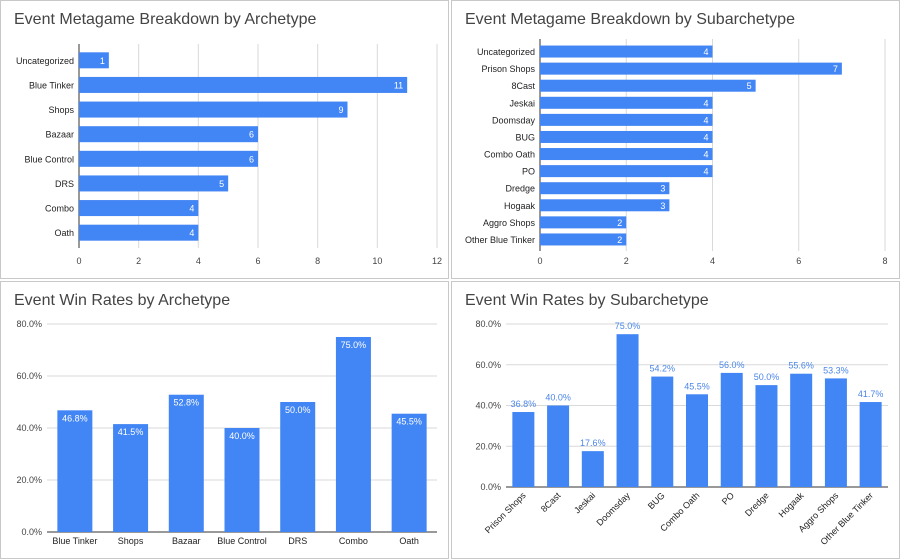 The height and width of the screenshot is (559, 900). I want to click on category-label: 8Cast, so click(551, 502).